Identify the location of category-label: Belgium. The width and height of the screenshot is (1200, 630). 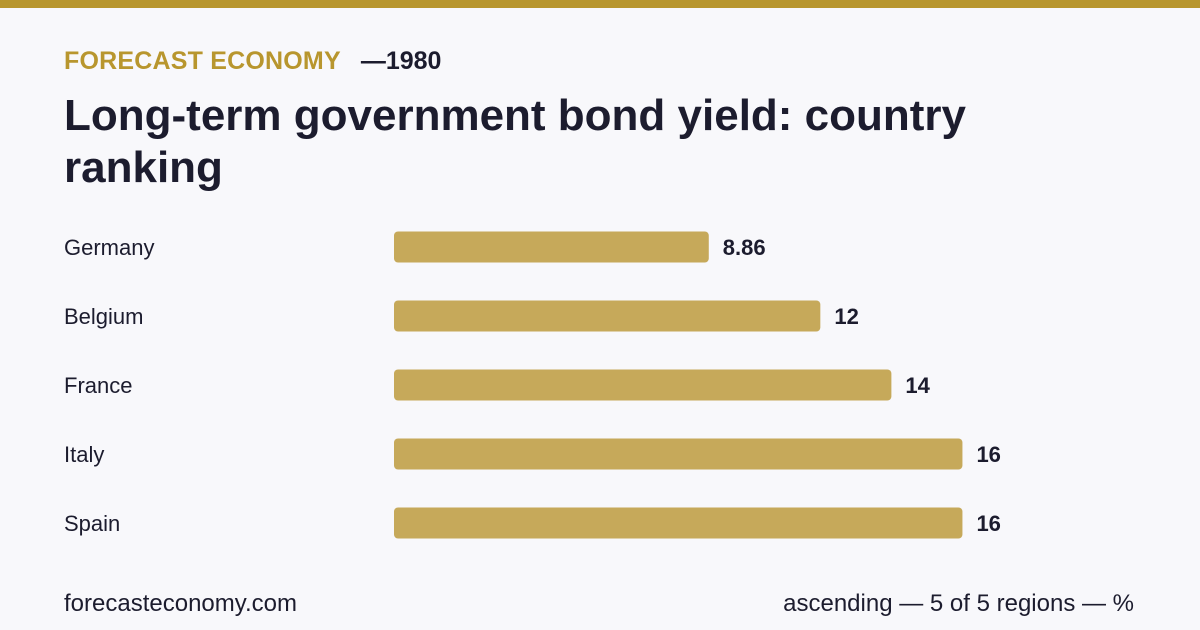
(103, 316).